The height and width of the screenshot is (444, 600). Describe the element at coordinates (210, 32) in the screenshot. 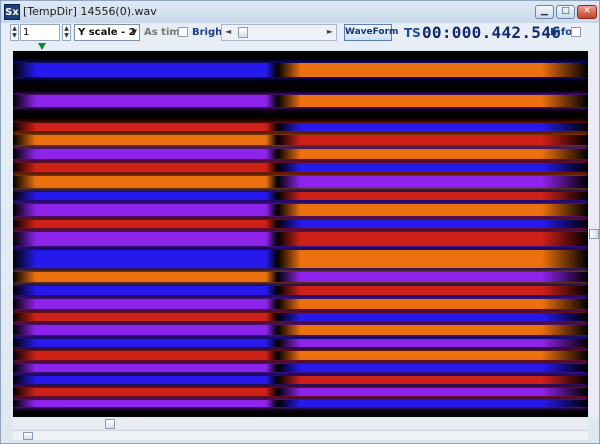

I see `bright-label: Bright` at that location.